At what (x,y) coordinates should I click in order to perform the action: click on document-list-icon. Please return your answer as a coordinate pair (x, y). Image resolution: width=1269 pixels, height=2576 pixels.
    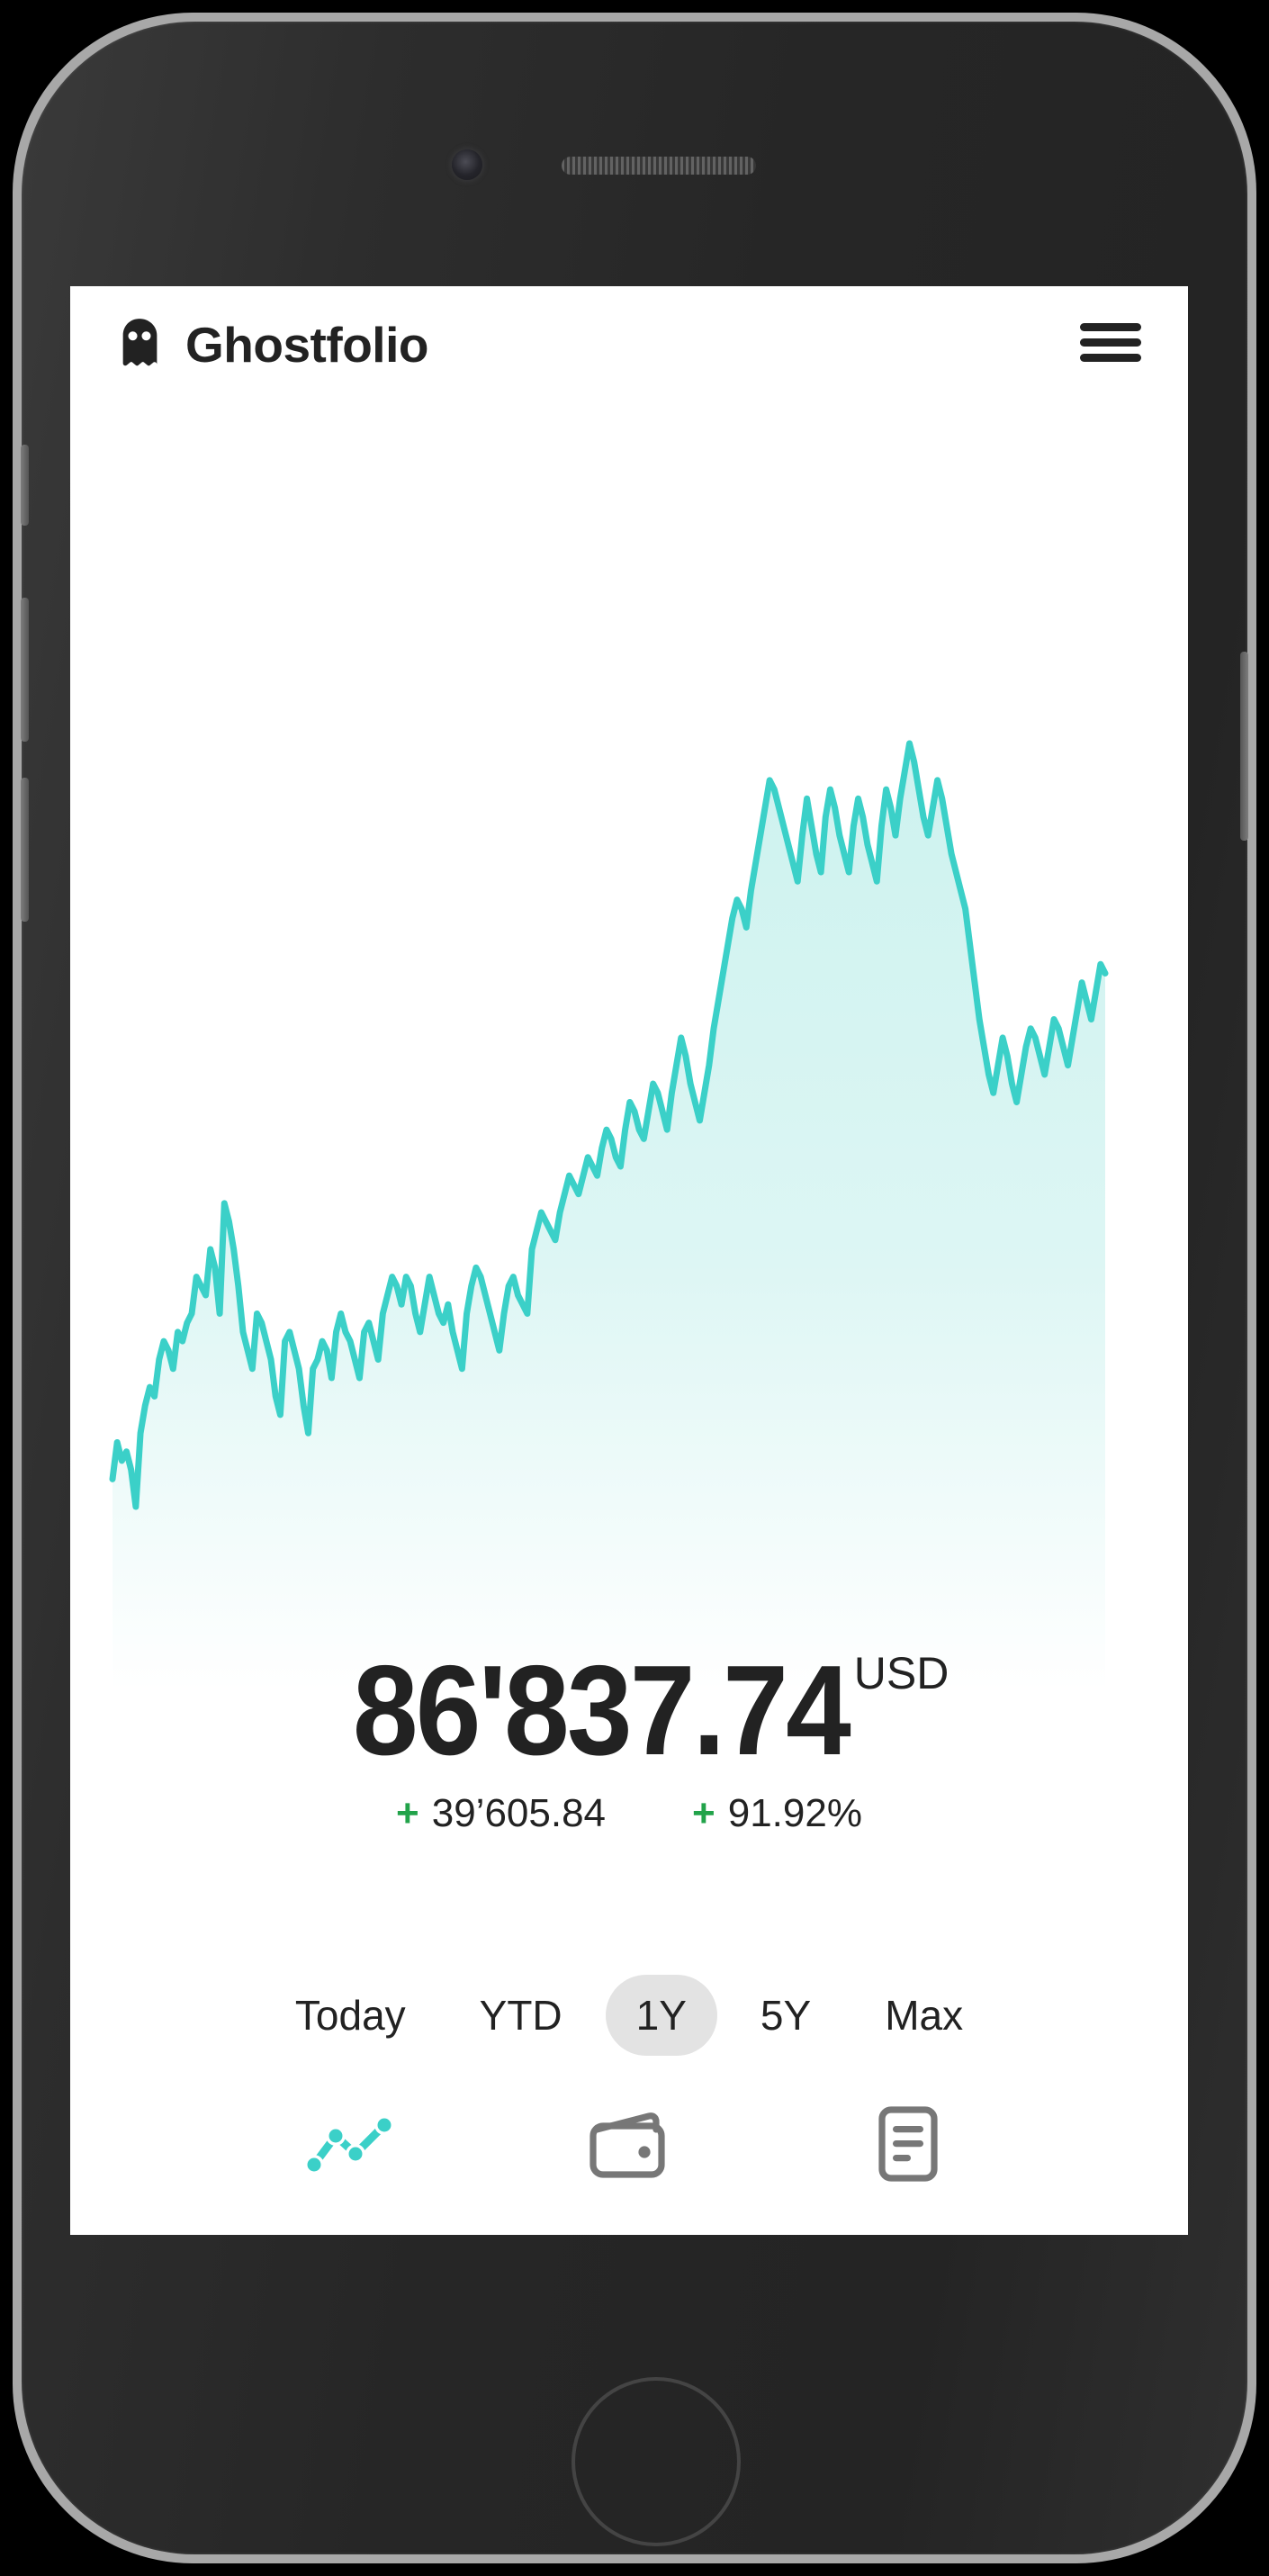
    Looking at the image, I should click on (908, 2146).